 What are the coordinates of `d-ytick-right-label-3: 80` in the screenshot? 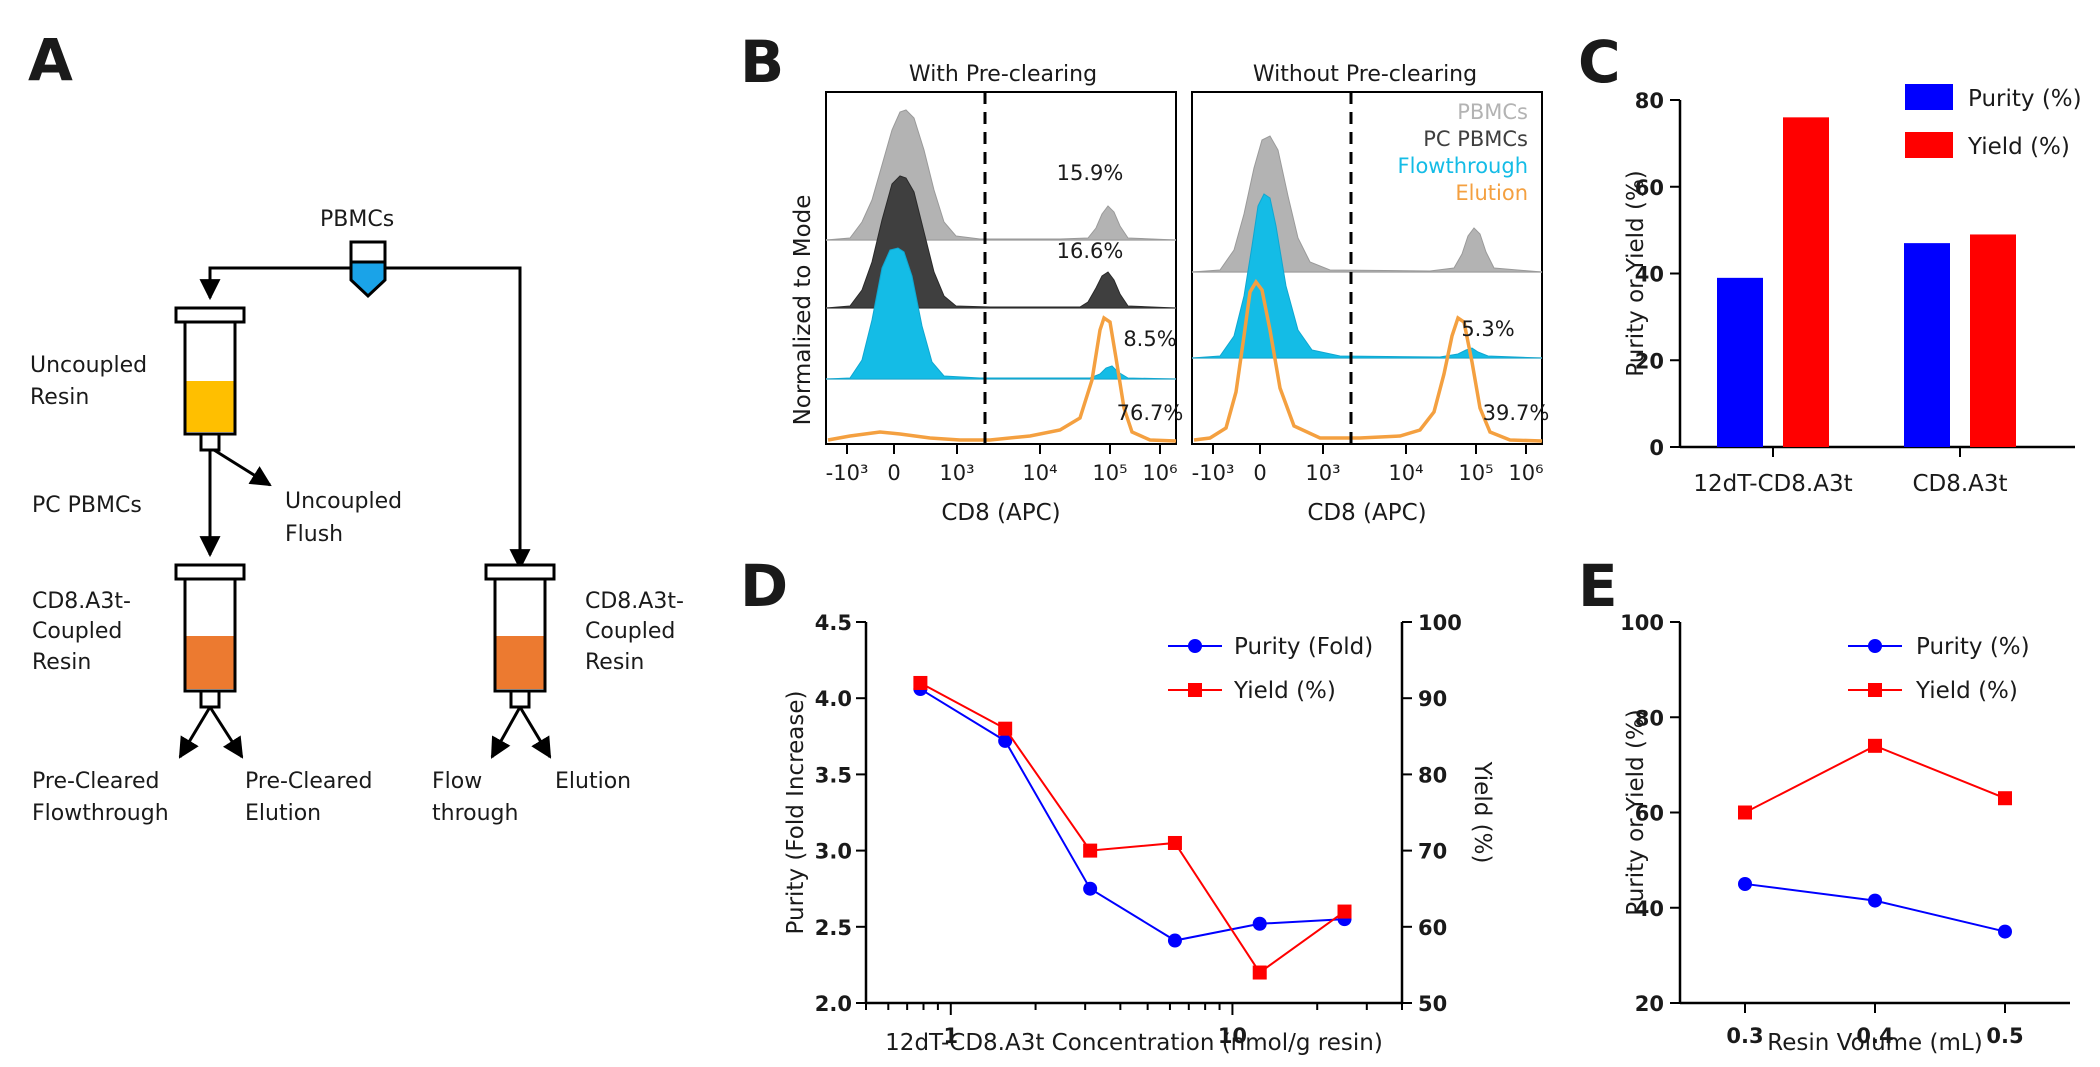 It's located at (1432, 775).